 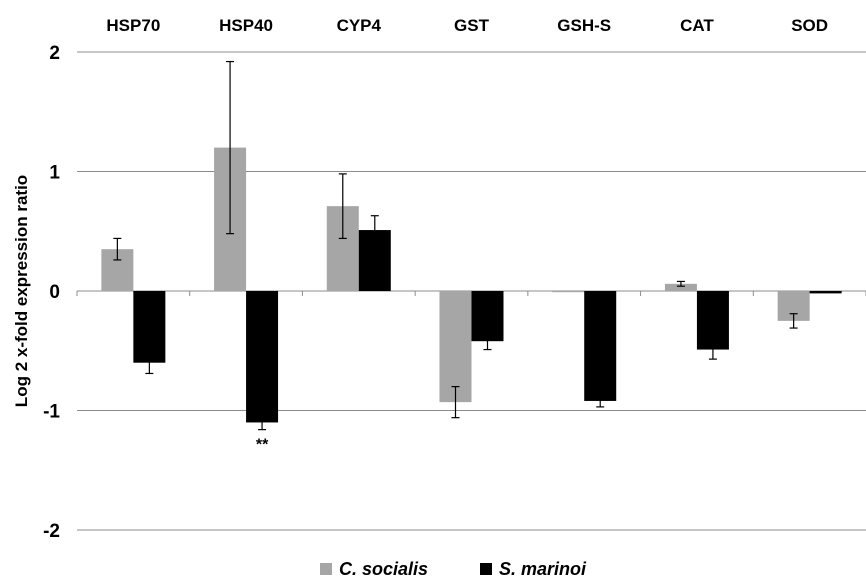 What do you see at coordinates (51, 412) in the screenshot?
I see `y-tick-label: -1` at bounding box center [51, 412].